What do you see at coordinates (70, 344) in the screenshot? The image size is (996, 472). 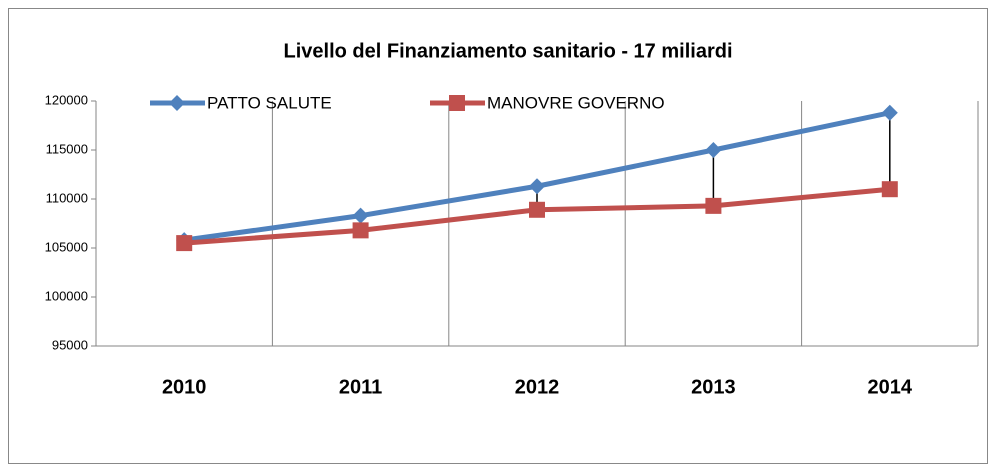 I see `y-tick-label: 95000` at bounding box center [70, 344].